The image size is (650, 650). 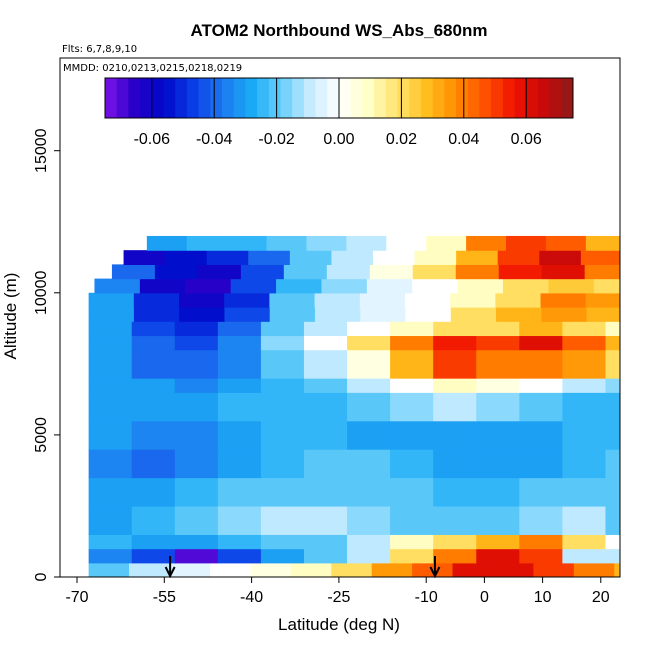 I want to click on x-tick-label: 20, so click(x=601, y=597).